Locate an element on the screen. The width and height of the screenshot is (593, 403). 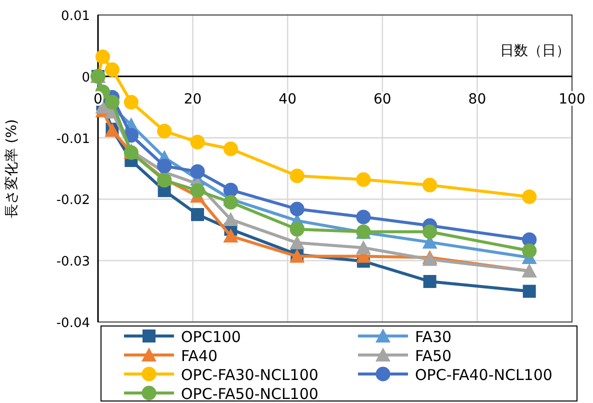
legend-label: OPC-FA30-NCL100 is located at coordinates (249, 375).